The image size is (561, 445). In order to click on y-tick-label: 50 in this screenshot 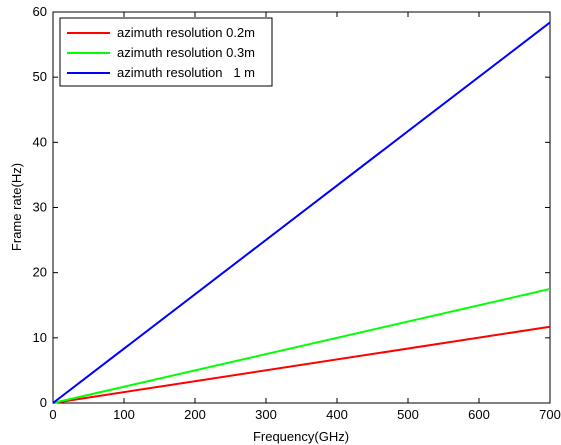, I will do `click(40, 76)`.